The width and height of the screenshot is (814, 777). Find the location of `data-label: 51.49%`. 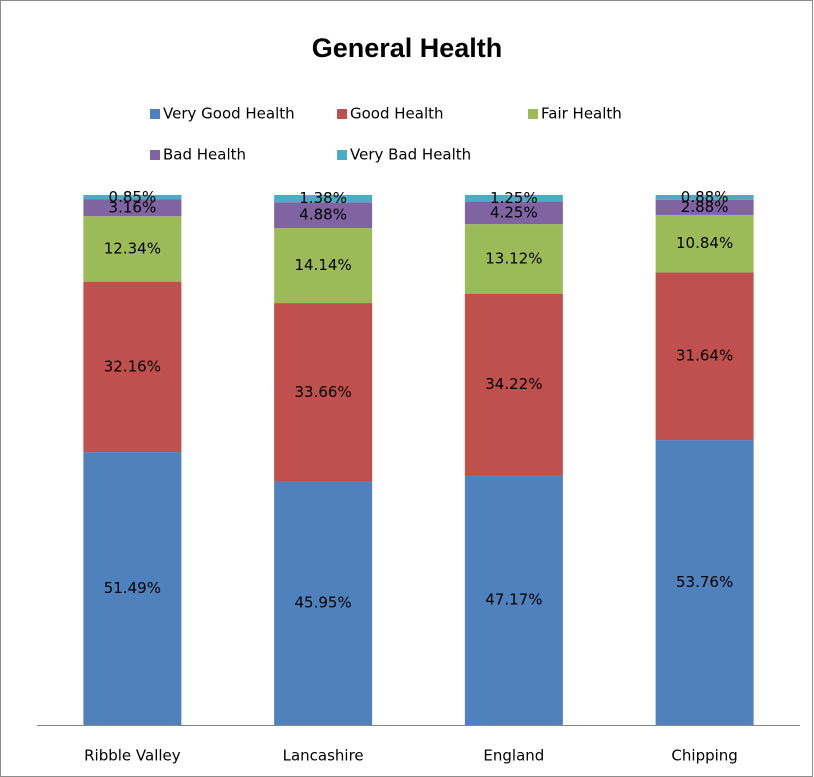

data-label: 51.49% is located at coordinates (132, 588).